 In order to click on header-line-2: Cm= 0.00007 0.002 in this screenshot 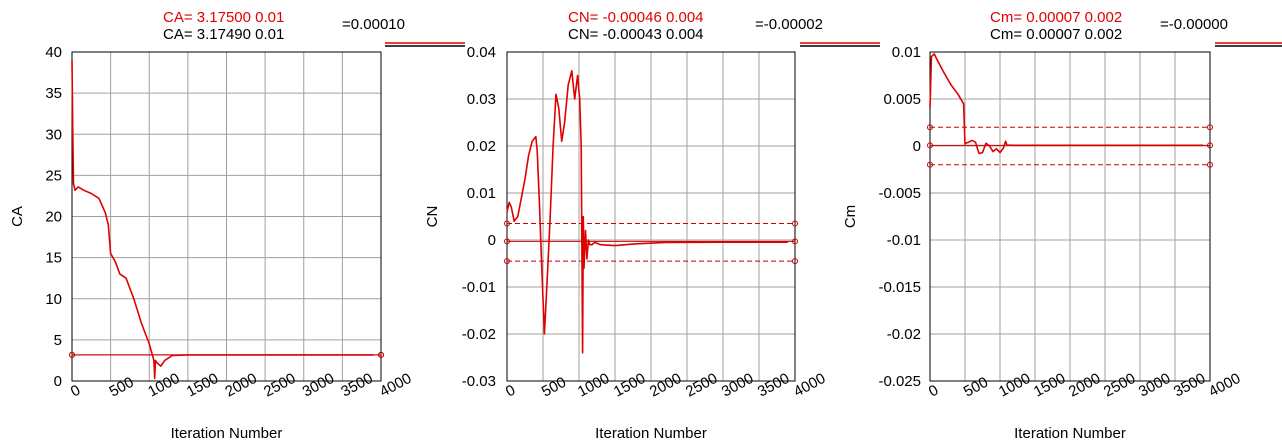, I will do `click(1056, 34)`.